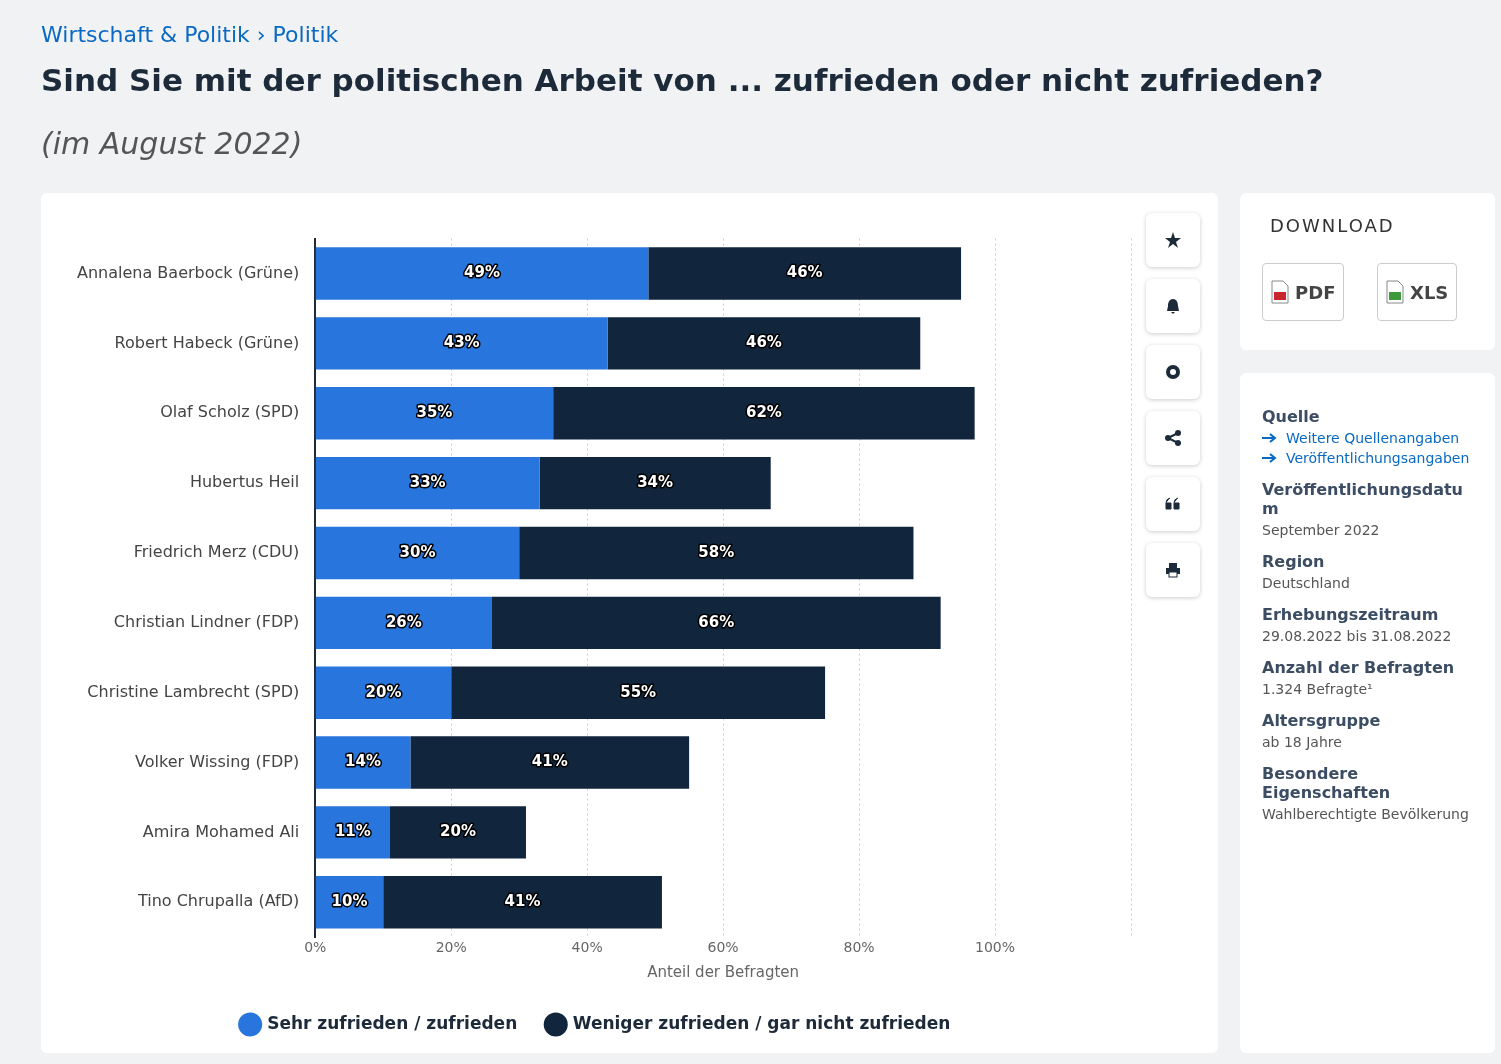 Image resolution: width=1501 pixels, height=1064 pixels. I want to click on text: Wahlberechtigte Bevölkerung, so click(1365, 814).